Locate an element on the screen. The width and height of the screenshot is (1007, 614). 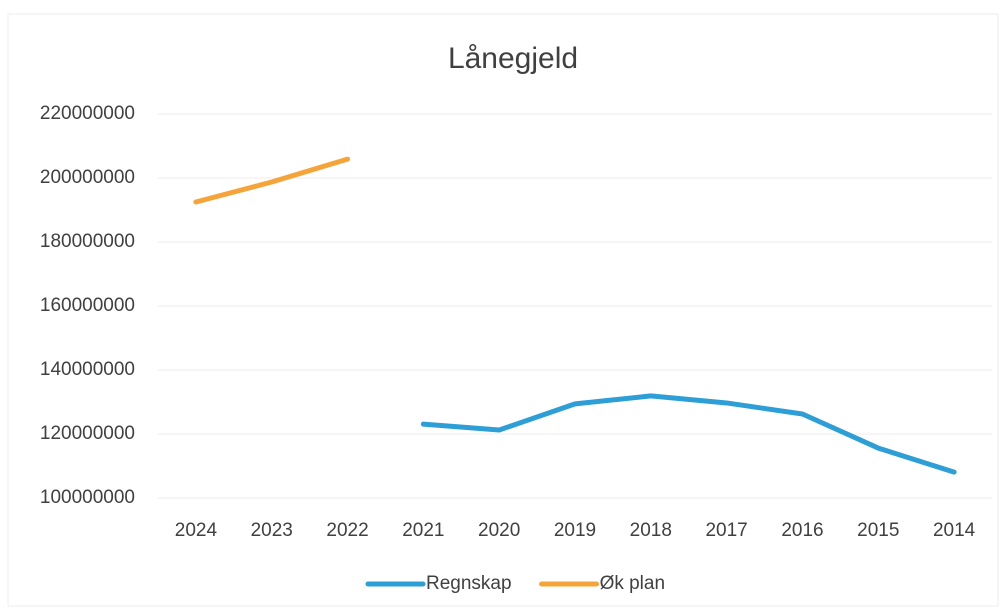
y-tick-label: 120000000 is located at coordinates (87, 433).